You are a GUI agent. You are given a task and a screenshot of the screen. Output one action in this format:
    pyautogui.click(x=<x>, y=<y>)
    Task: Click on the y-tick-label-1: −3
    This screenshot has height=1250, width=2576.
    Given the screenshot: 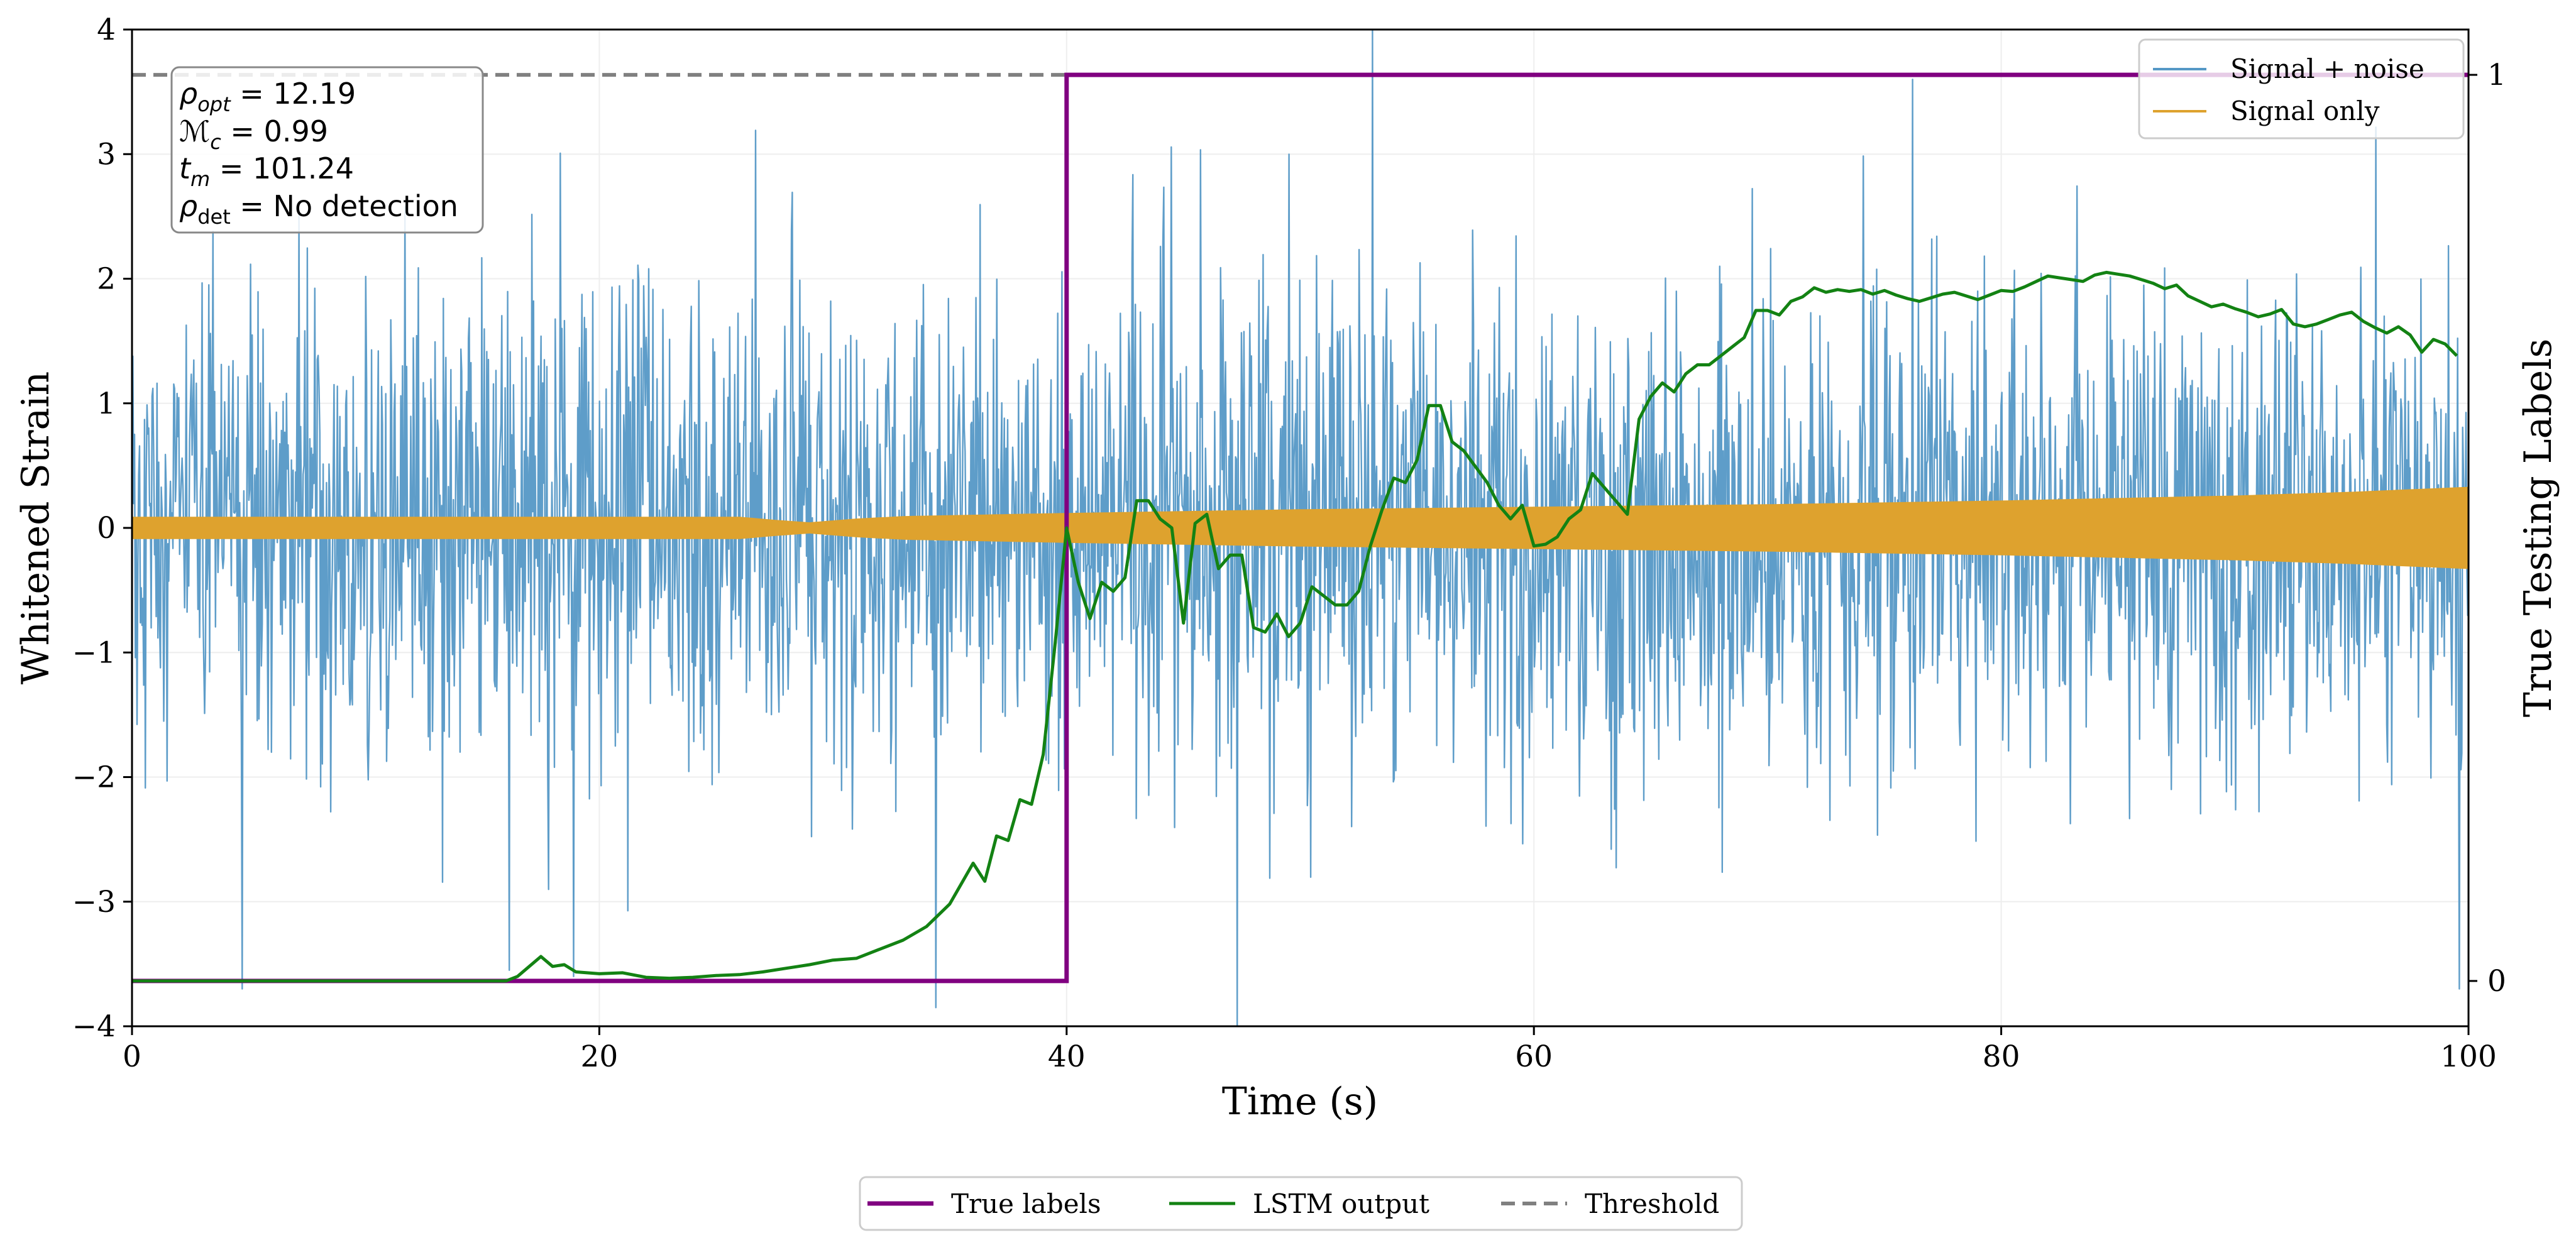 What is the action you would take?
    pyautogui.click(x=94, y=902)
    